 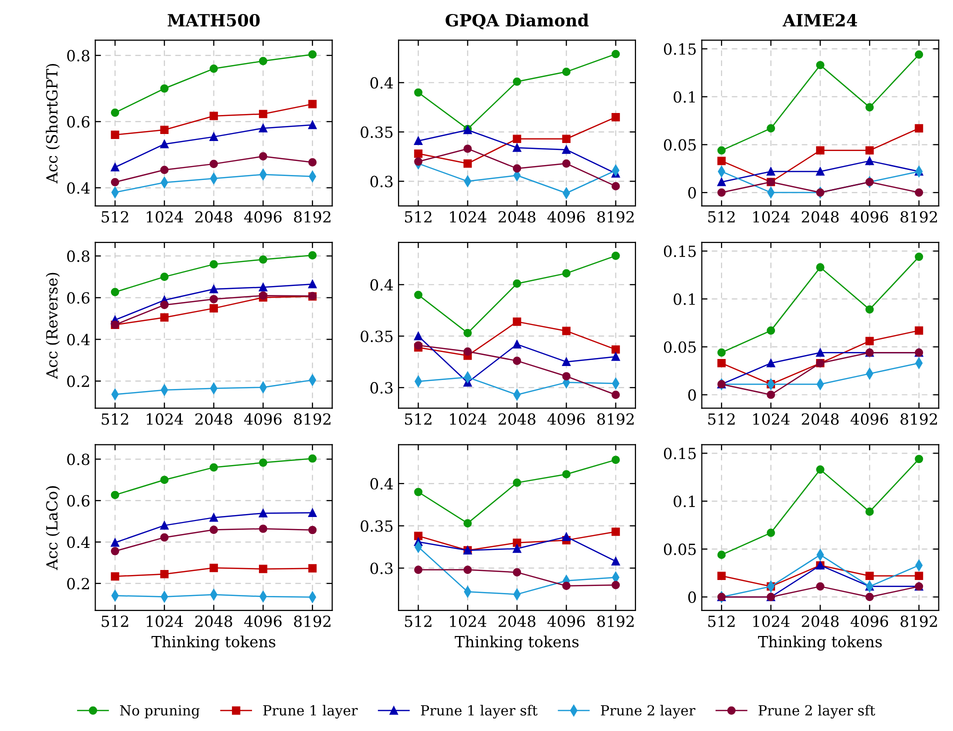 I want to click on y-axis-title: Acc (LaCo), so click(x=53, y=528).